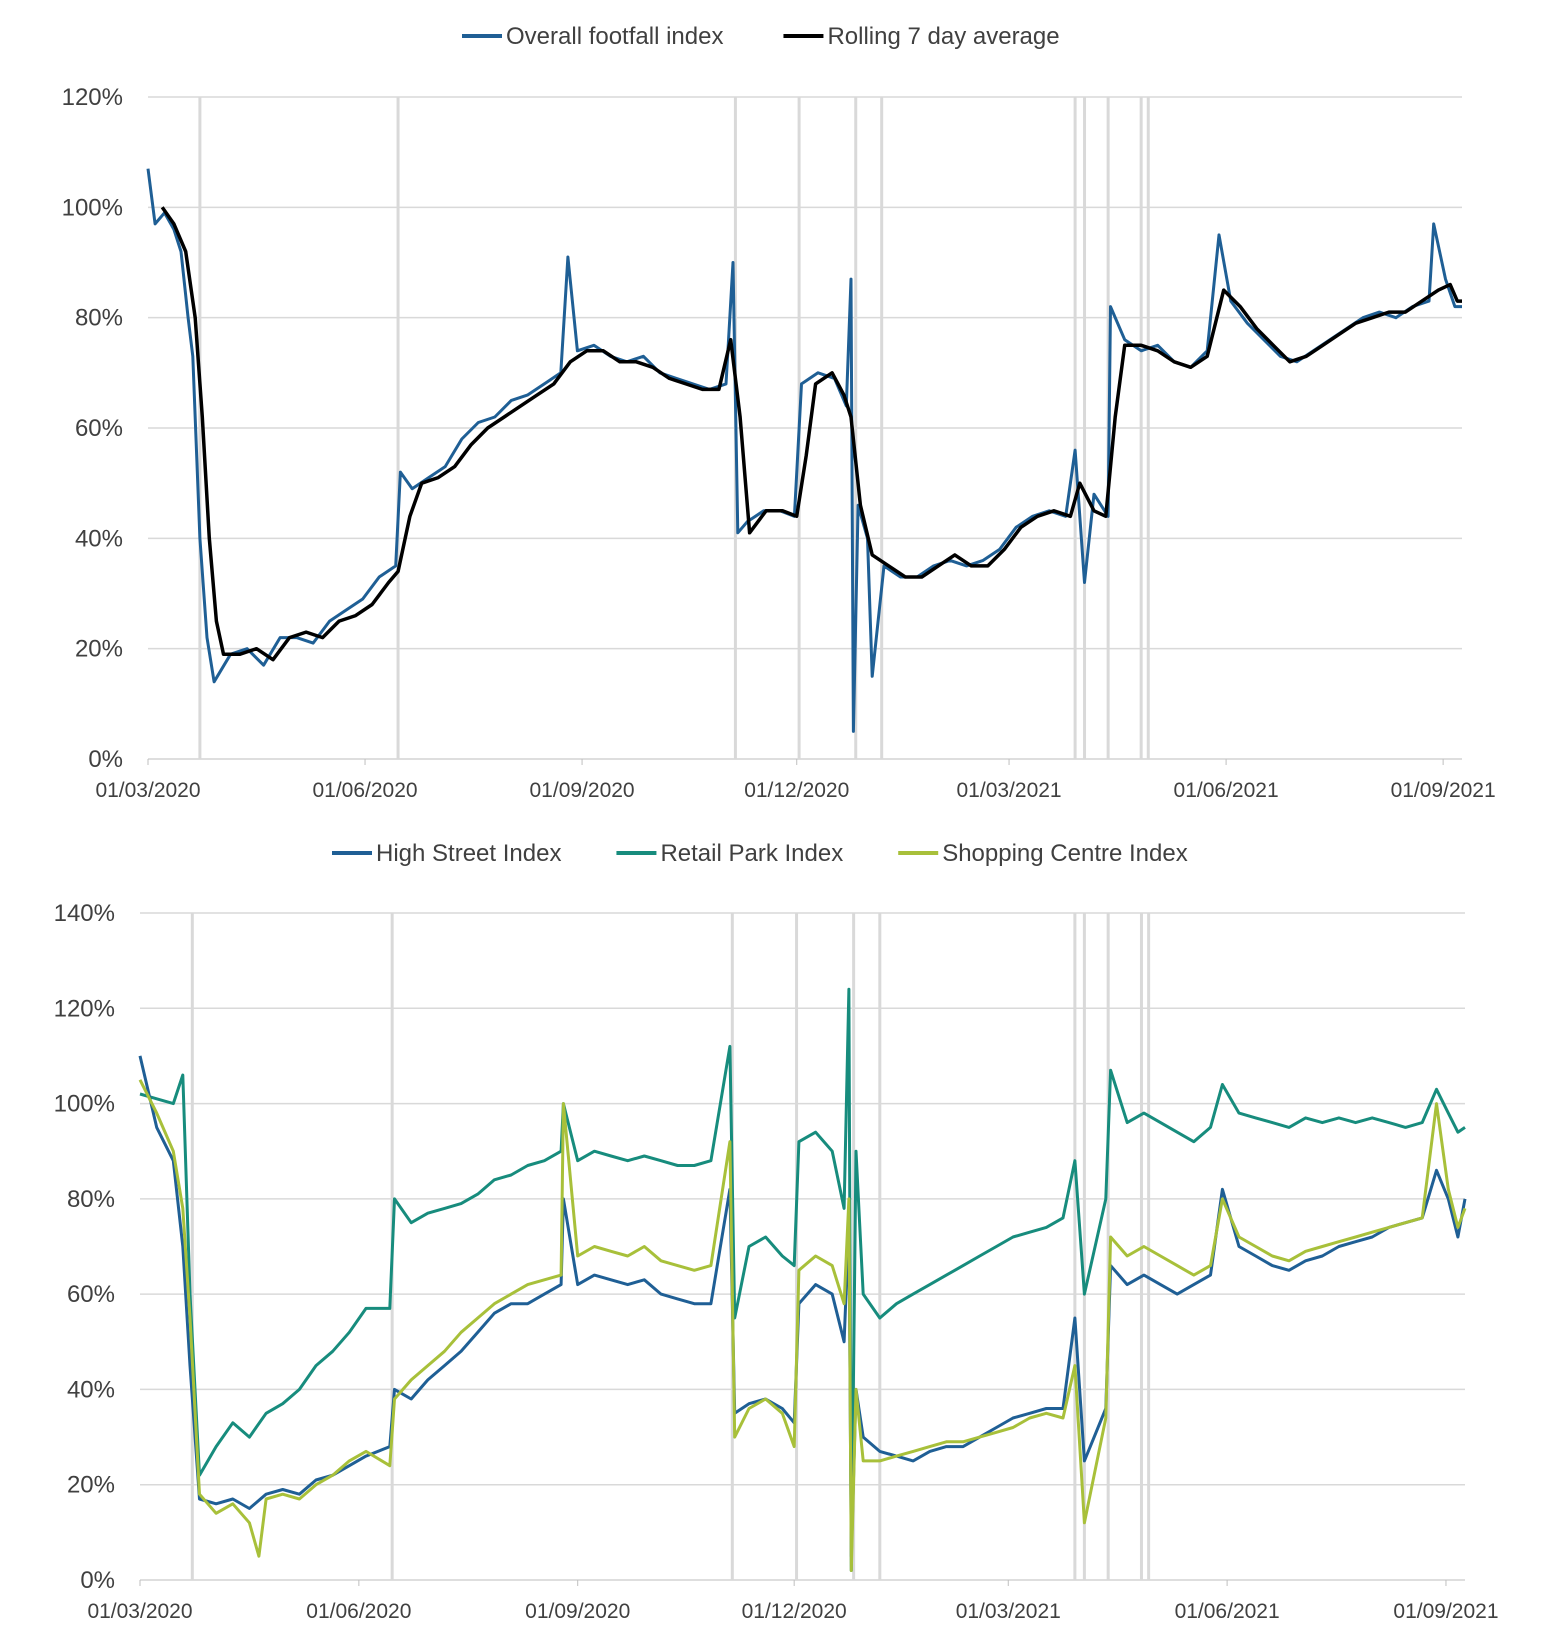  What do you see at coordinates (943, 36) in the screenshot?
I see `legend-label-rolling-7-day-average: Rolling 7 day average` at bounding box center [943, 36].